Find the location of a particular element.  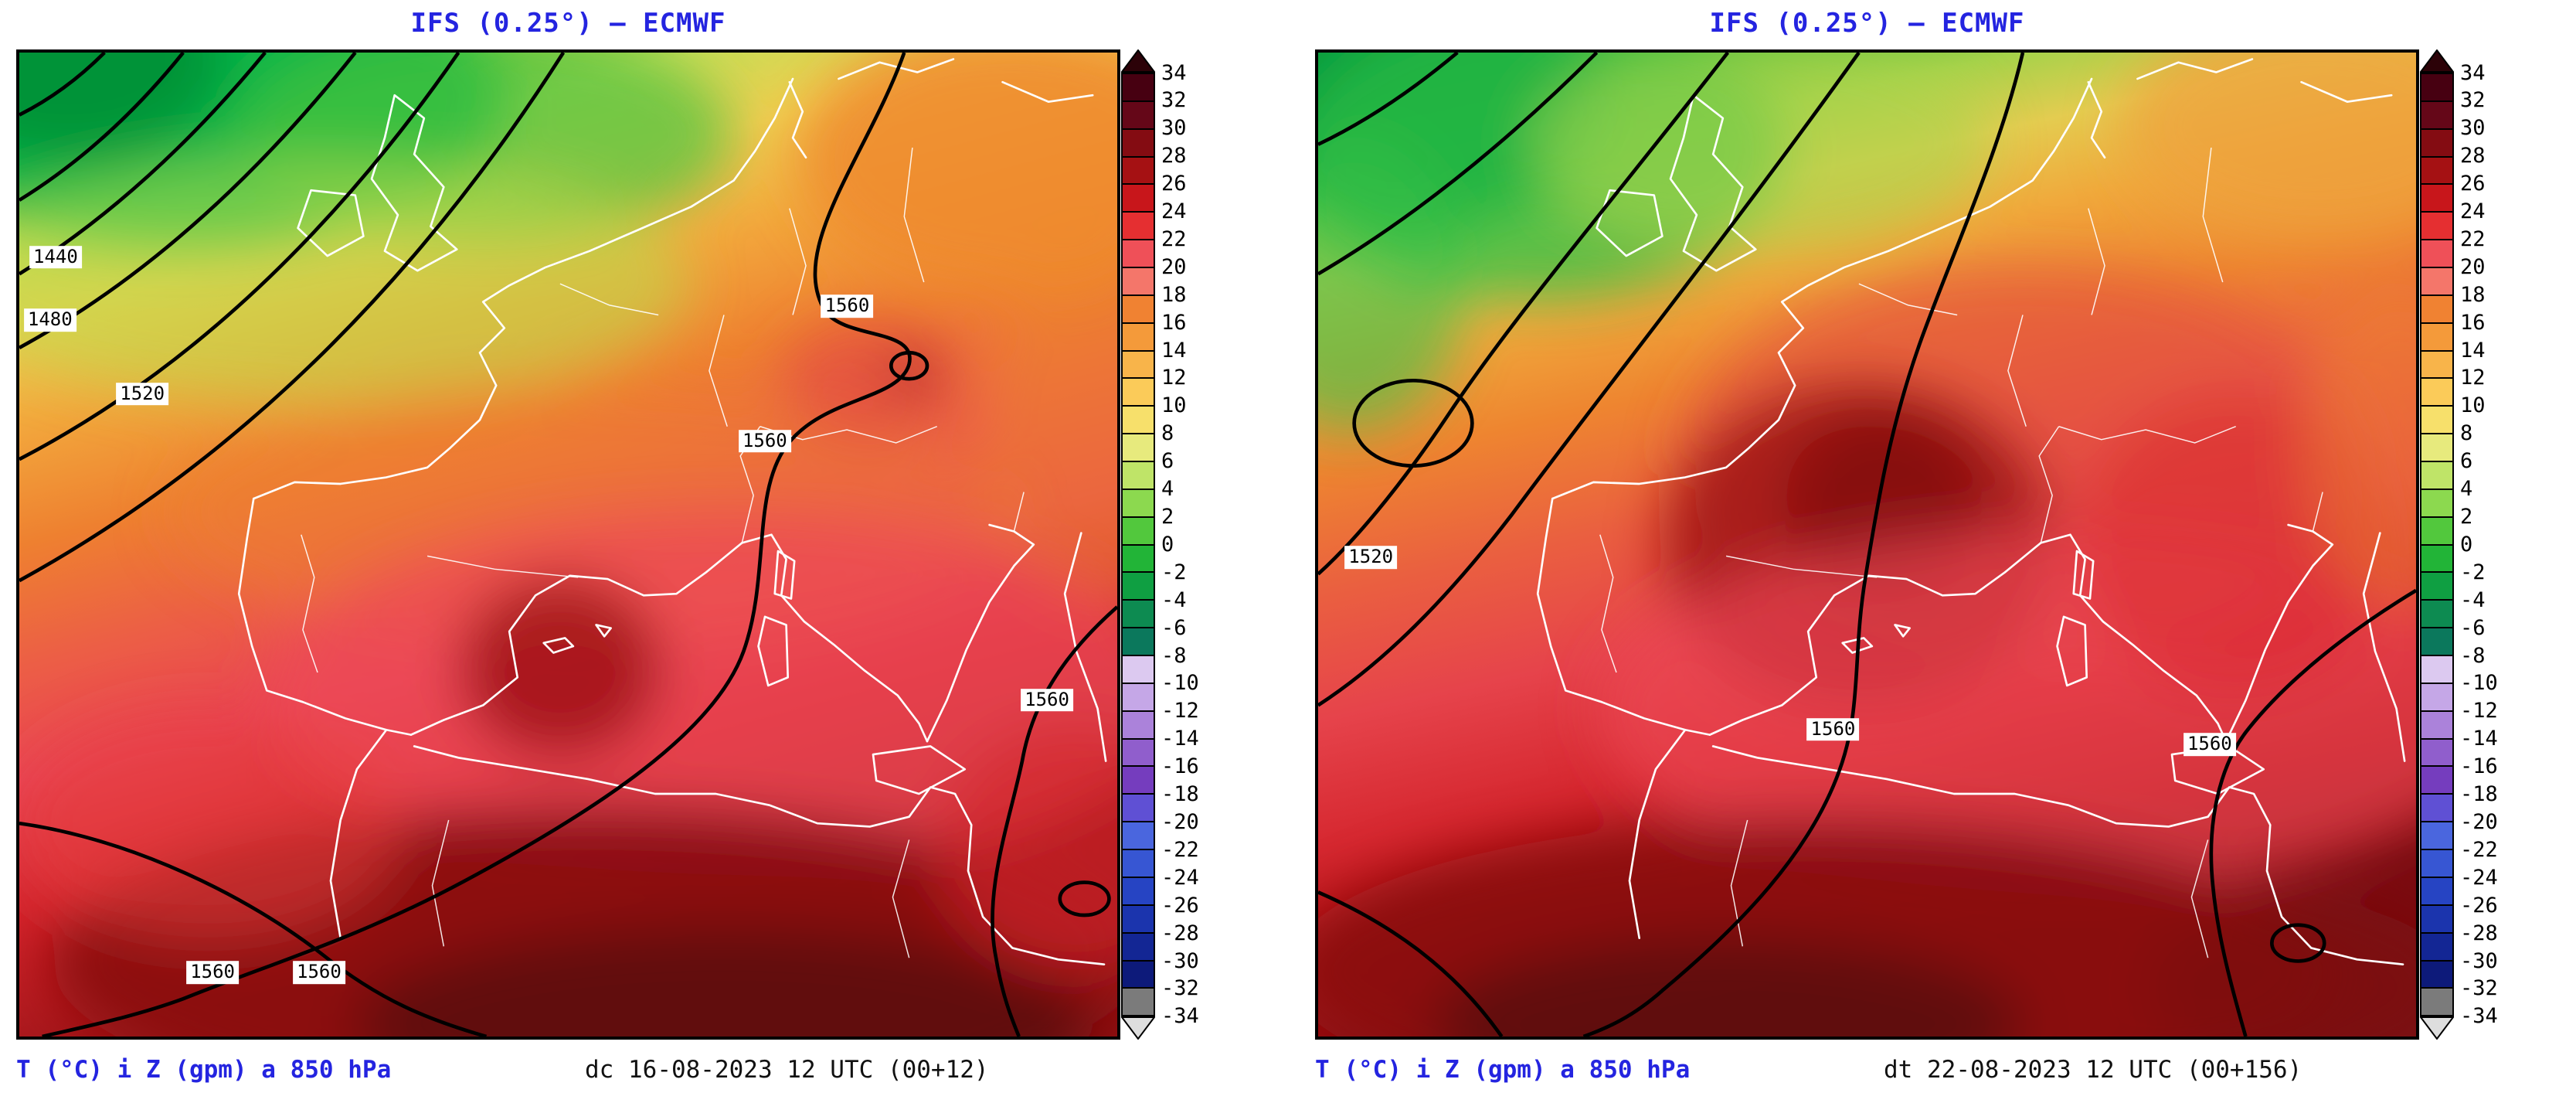

colorbar-arrow-up-icon is located at coordinates (1138, 61).